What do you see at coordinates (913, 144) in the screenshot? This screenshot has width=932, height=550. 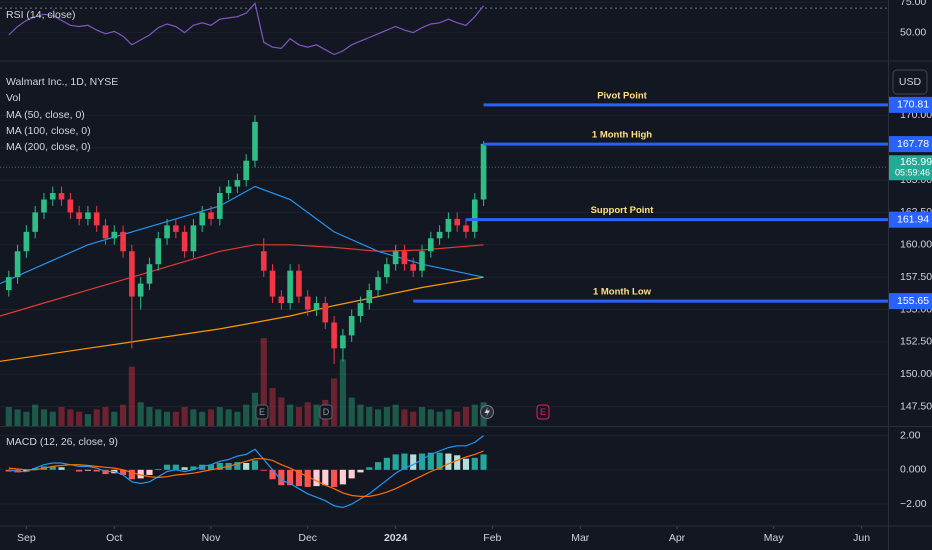 I see `level-price-label: 167.78` at bounding box center [913, 144].